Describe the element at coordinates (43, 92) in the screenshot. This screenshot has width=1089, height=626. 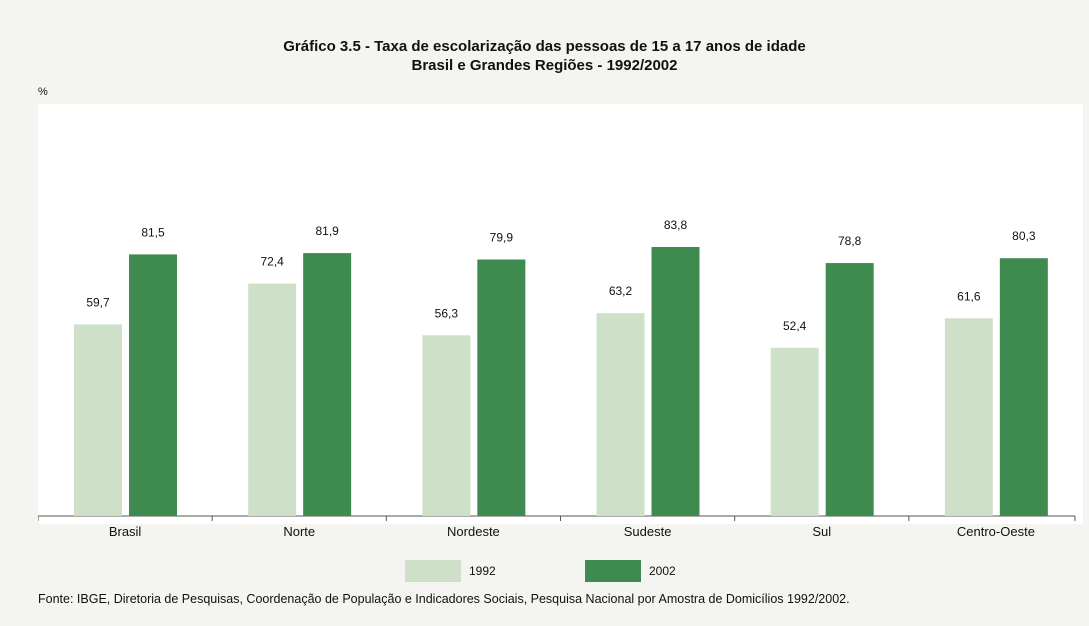
I see `y-axis-unit-label: %` at that location.